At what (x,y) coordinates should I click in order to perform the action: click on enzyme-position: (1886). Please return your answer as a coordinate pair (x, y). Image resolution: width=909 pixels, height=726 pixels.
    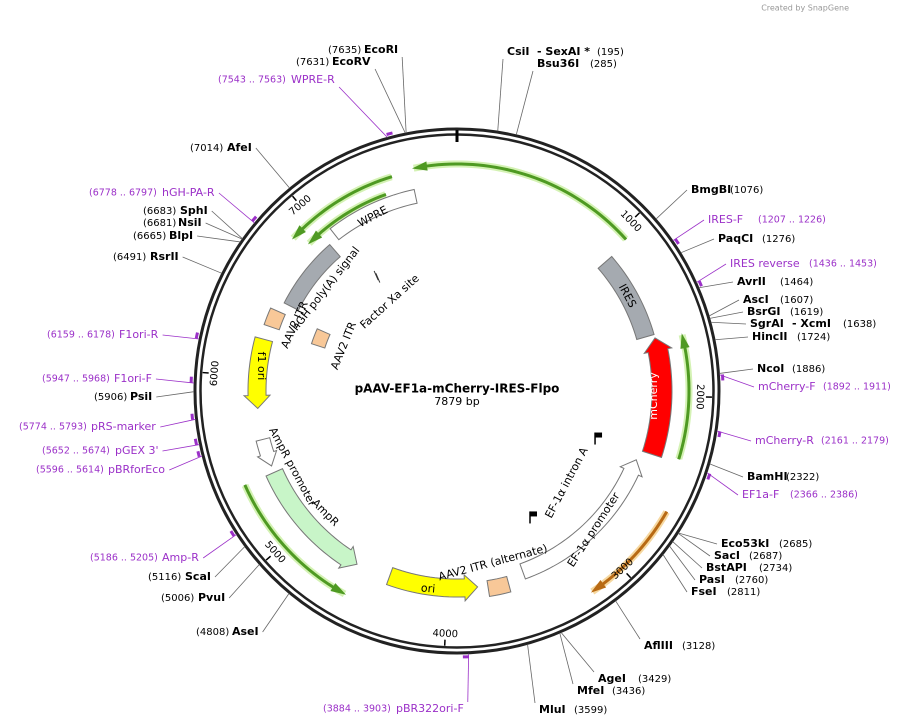
    Looking at the image, I should click on (808, 369).